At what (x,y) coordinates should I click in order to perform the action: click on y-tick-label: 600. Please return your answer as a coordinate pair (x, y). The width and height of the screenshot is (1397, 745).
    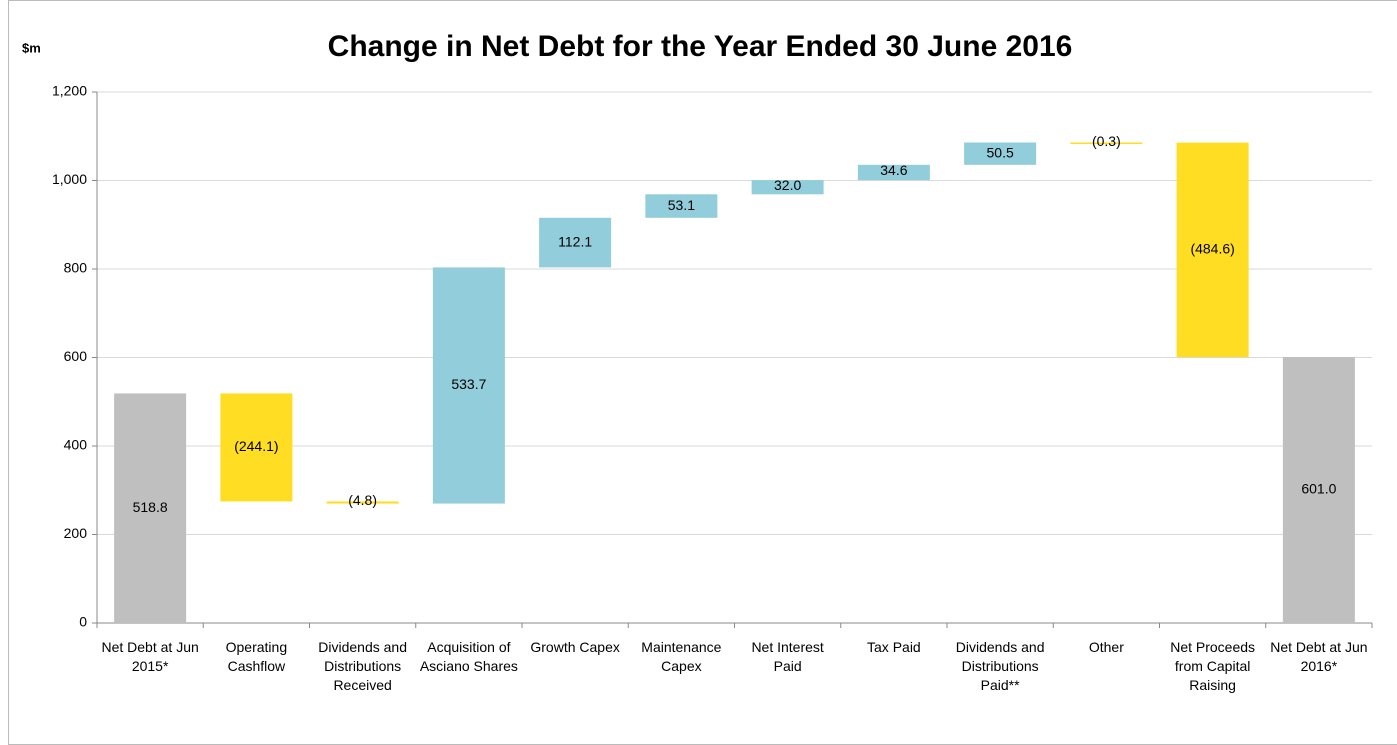
    Looking at the image, I should click on (76, 356).